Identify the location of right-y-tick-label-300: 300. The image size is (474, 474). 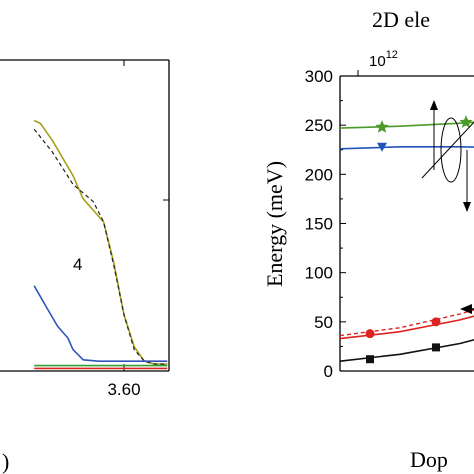
(319, 76).